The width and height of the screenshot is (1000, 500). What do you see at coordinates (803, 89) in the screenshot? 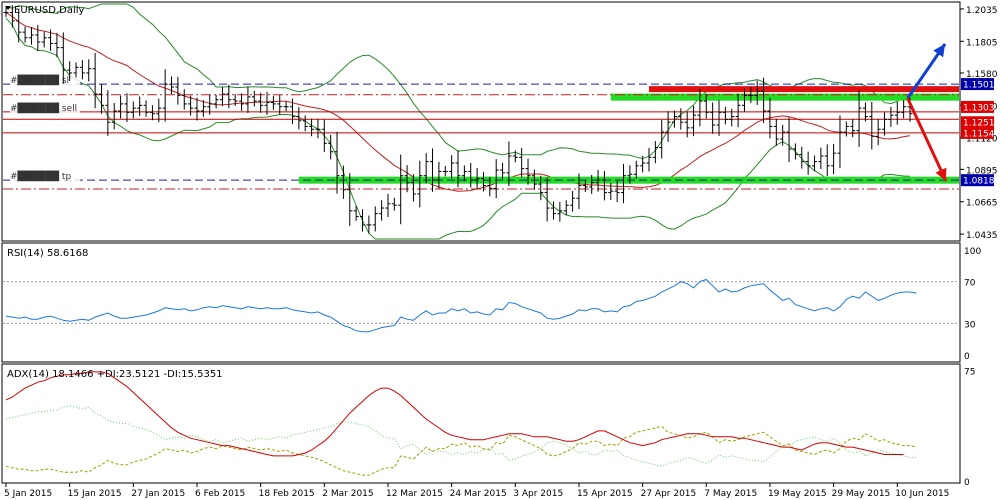
I see `red-resistance-zone` at bounding box center [803, 89].